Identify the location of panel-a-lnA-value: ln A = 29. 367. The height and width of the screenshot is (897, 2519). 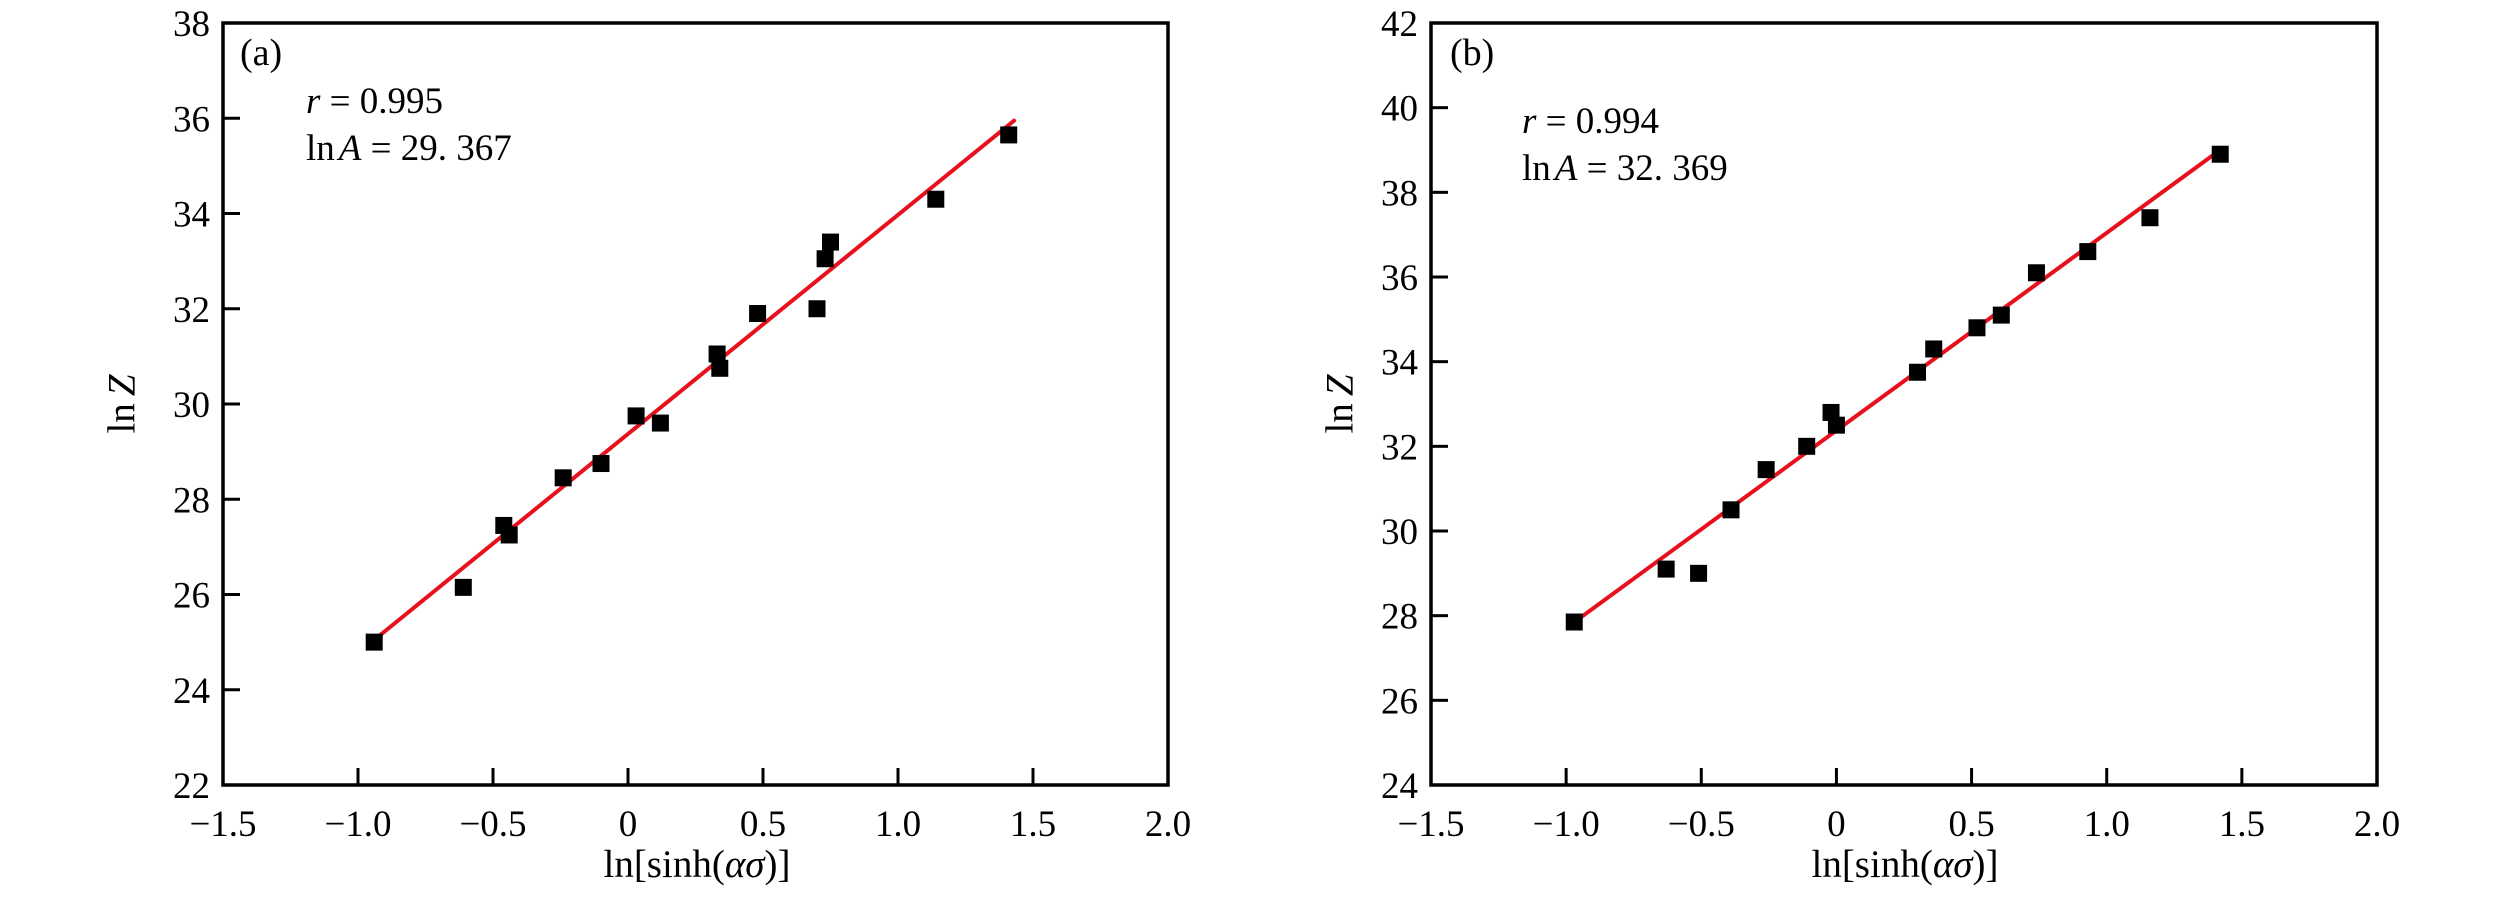
(409, 148).